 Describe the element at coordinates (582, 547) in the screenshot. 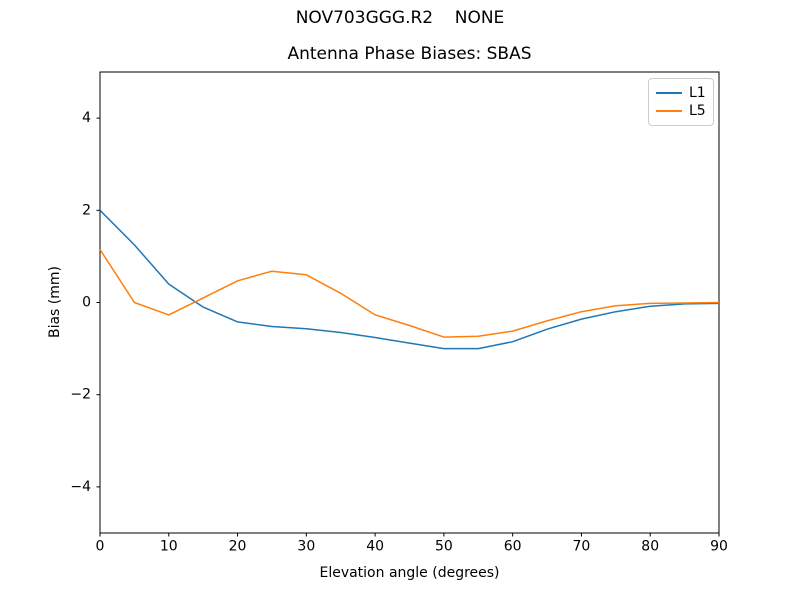

I see `x-tick-label: 70` at that location.